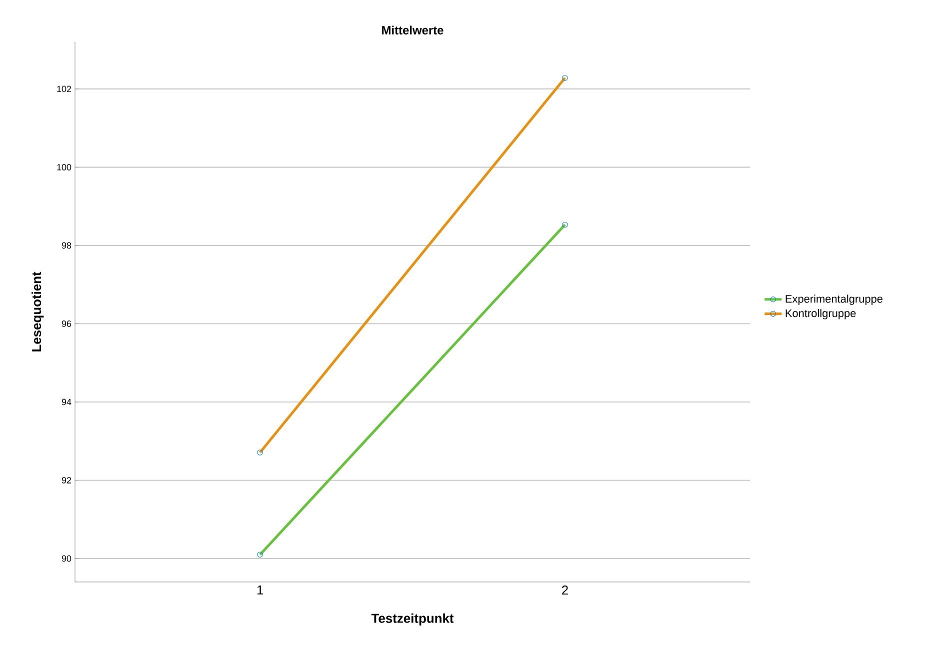 Image resolution: width=951 pixels, height=653 pixels. I want to click on x-tick-label: 1, so click(260, 590).